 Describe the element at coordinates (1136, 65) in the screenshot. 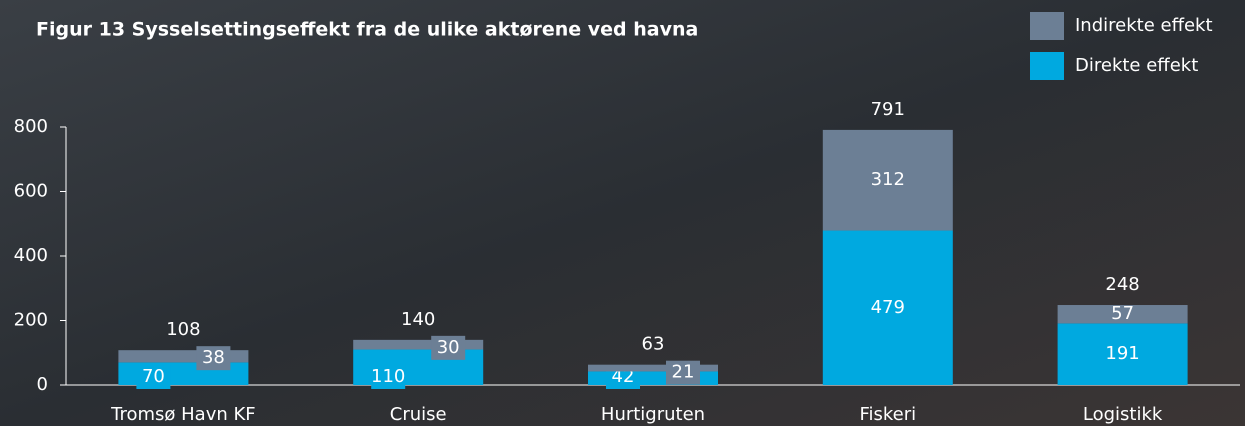

I see `legend-label: Direkte effekt` at that location.